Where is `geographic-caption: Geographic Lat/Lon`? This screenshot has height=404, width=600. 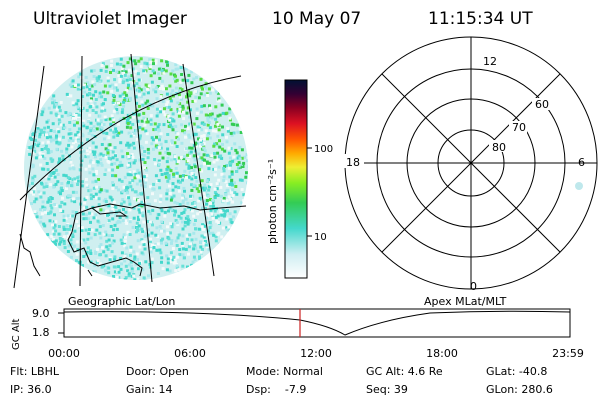
geographic-caption: Geographic Lat/Lon is located at coordinates (121, 301).